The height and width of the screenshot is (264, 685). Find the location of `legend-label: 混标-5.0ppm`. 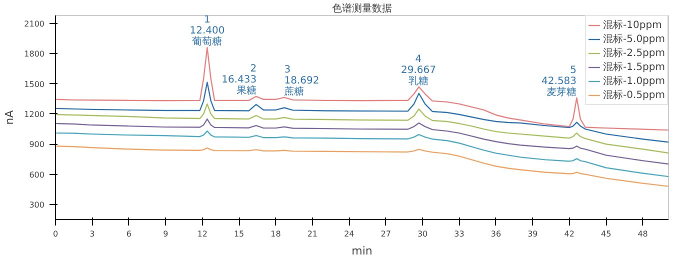

legend-label: 混标-5.0ppm is located at coordinates (634, 39).